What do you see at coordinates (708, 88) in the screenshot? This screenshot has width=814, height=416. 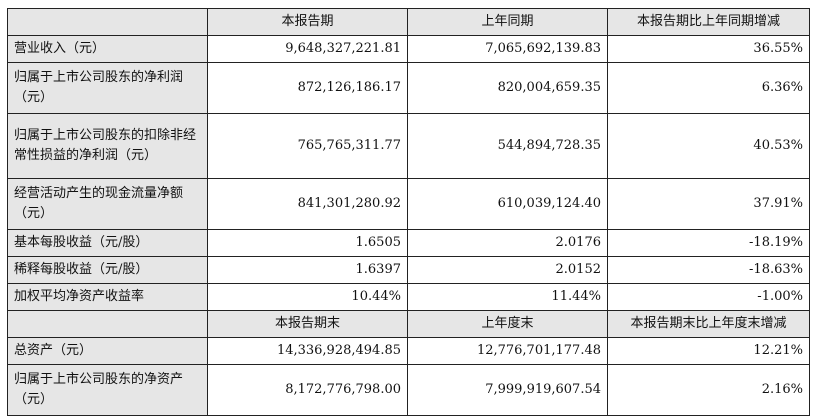 I see `cell-value: 6.36%` at bounding box center [708, 88].